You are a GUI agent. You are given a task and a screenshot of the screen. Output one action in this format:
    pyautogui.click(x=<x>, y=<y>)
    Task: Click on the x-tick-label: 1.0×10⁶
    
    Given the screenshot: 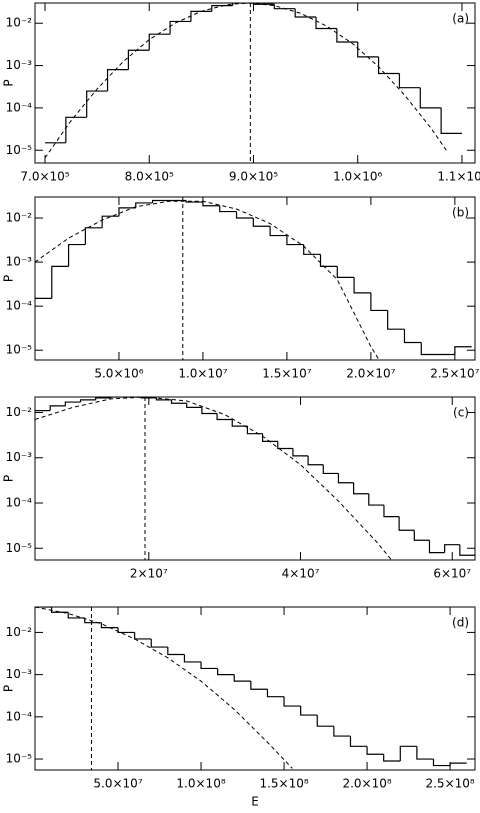 What is the action you would take?
    pyautogui.click(x=357, y=177)
    